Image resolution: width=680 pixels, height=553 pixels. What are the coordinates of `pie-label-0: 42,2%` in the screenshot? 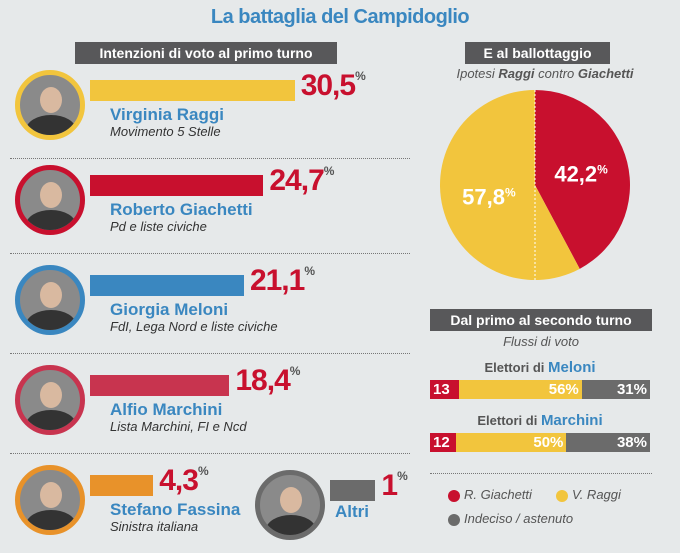 It's located at (581, 173).